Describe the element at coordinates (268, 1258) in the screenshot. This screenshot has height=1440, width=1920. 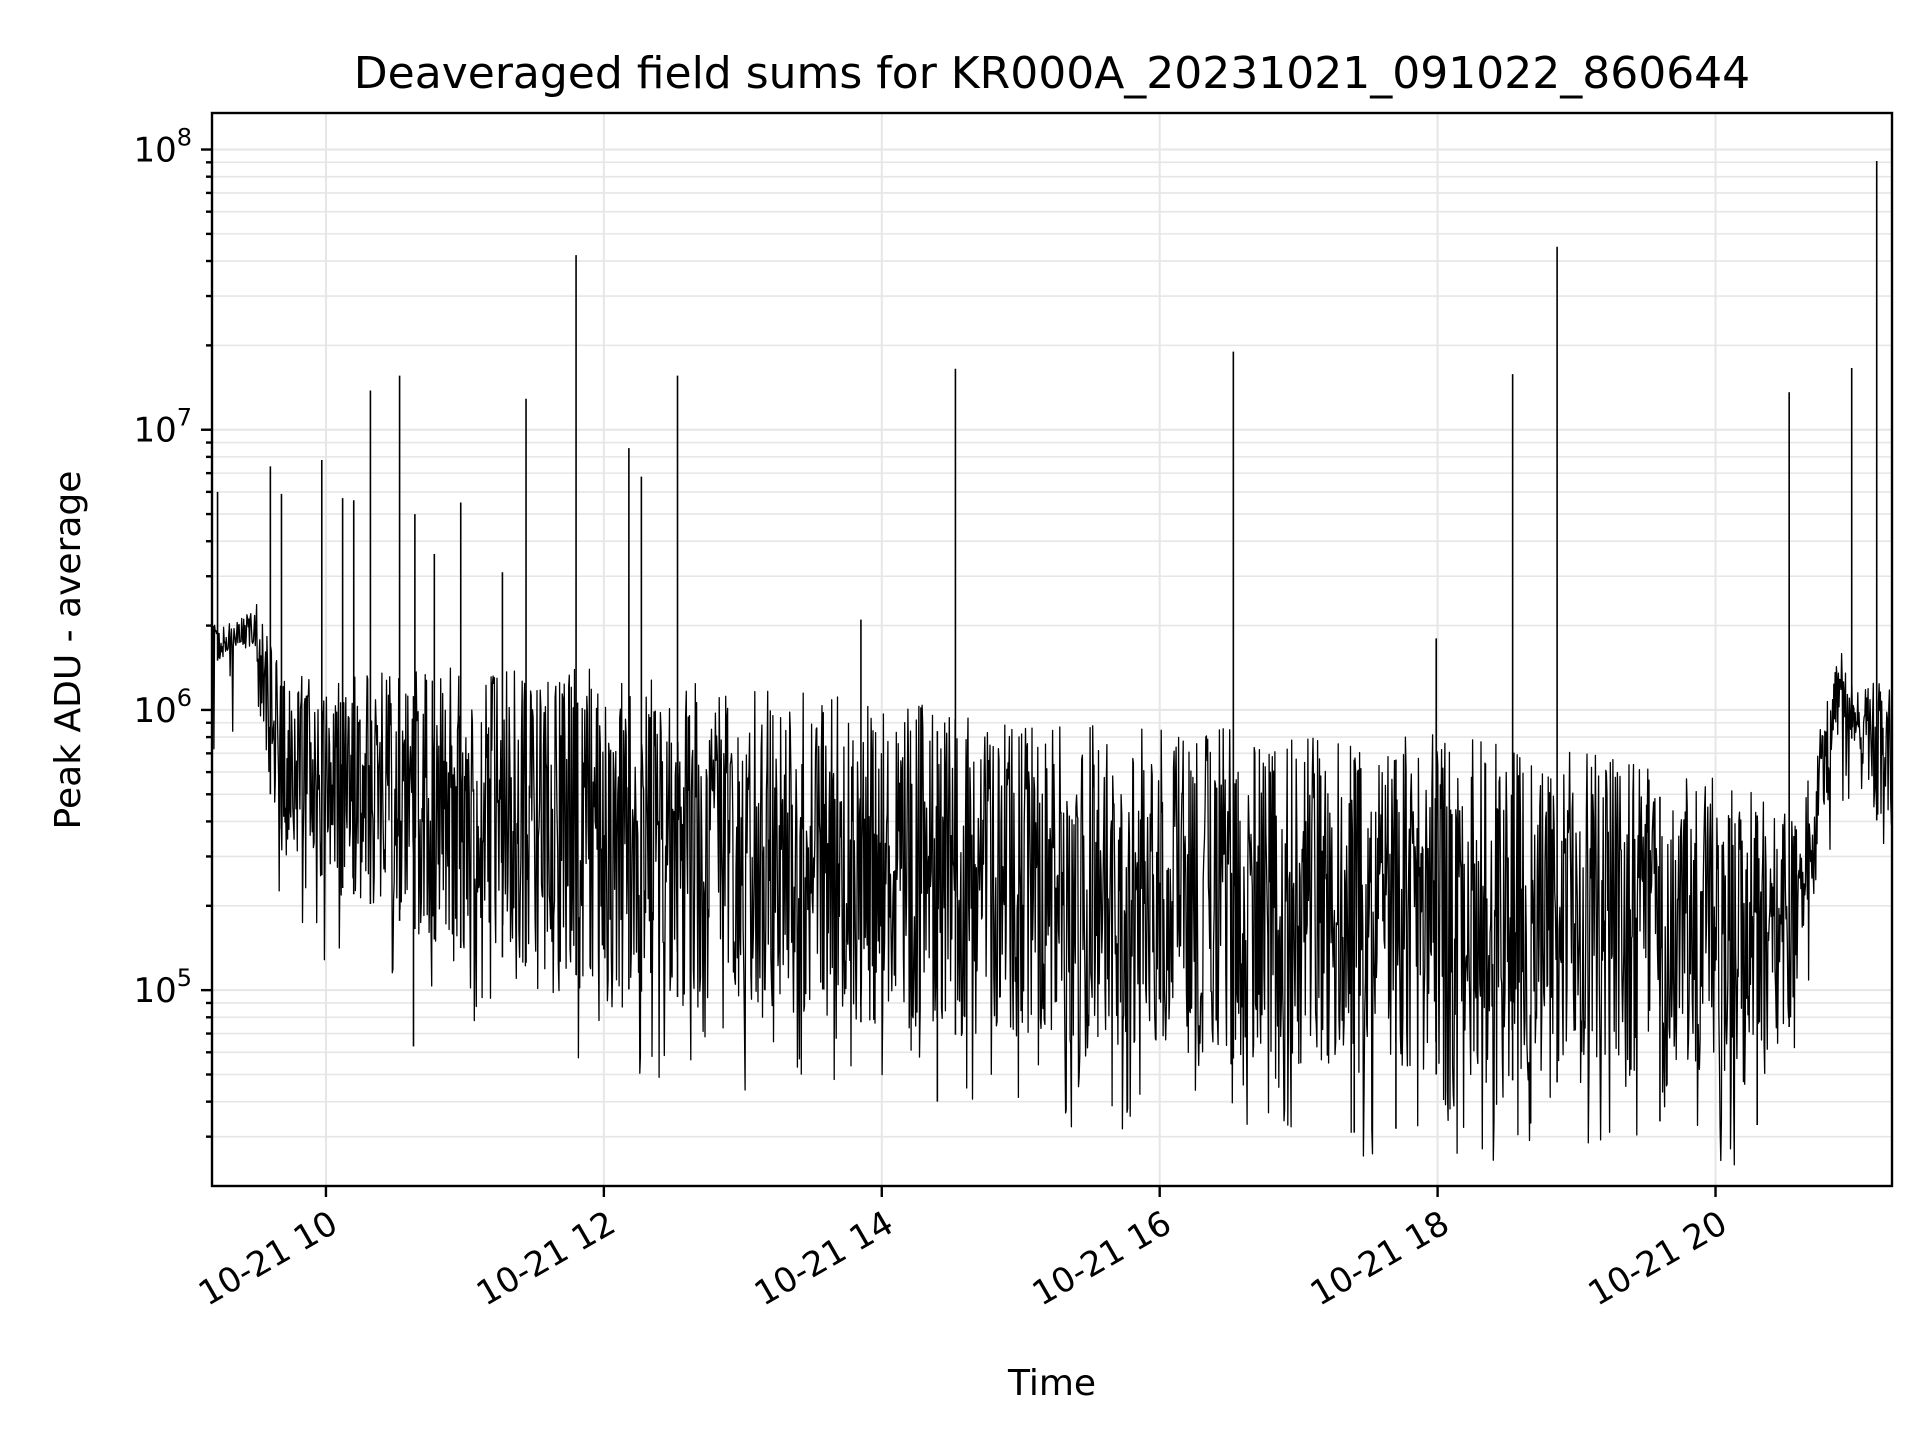
I see `x-tick-label: 10-21 10` at that location.